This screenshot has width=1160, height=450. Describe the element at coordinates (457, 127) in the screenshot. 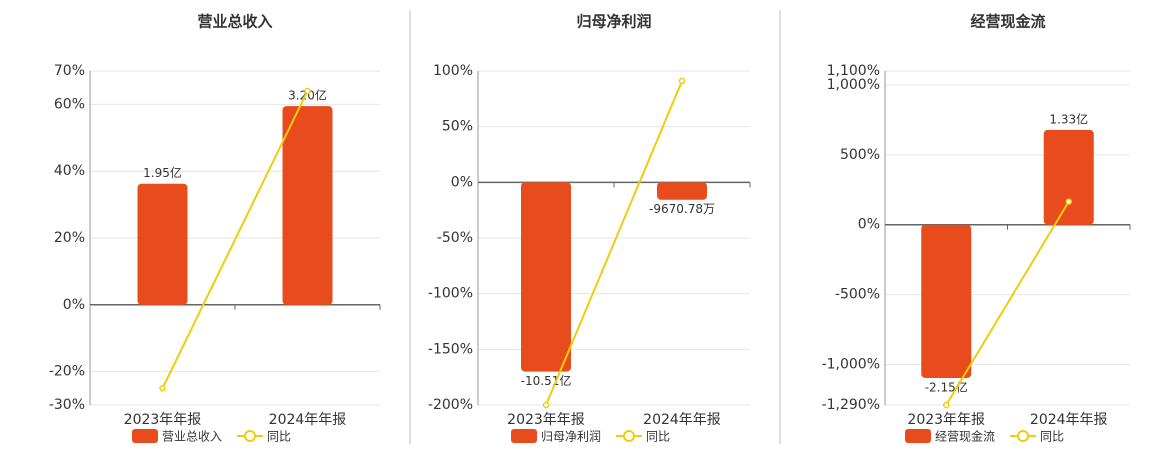

I see `y-tick-label: 50%` at that location.